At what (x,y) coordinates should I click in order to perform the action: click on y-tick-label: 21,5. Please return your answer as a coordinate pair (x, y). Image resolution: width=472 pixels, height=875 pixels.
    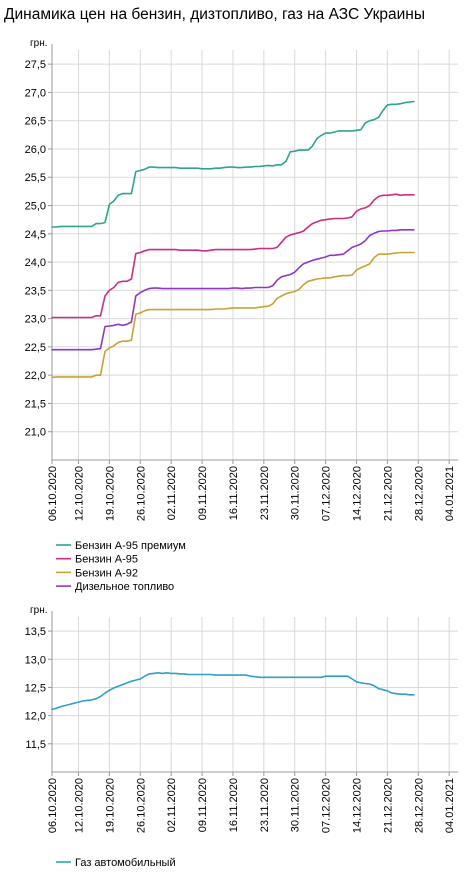
    Looking at the image, I should click on (35, 404).